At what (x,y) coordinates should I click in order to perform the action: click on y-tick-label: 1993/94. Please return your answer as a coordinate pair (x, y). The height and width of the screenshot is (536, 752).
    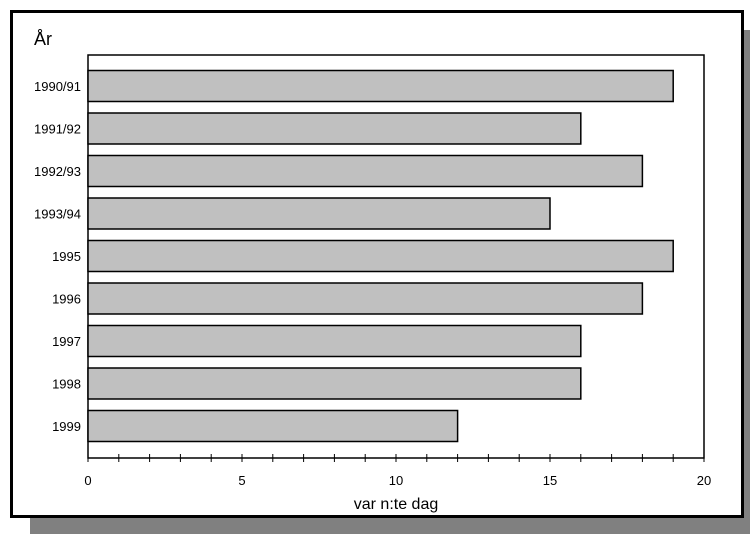
    Looking at the image, I should click on (57, 214).